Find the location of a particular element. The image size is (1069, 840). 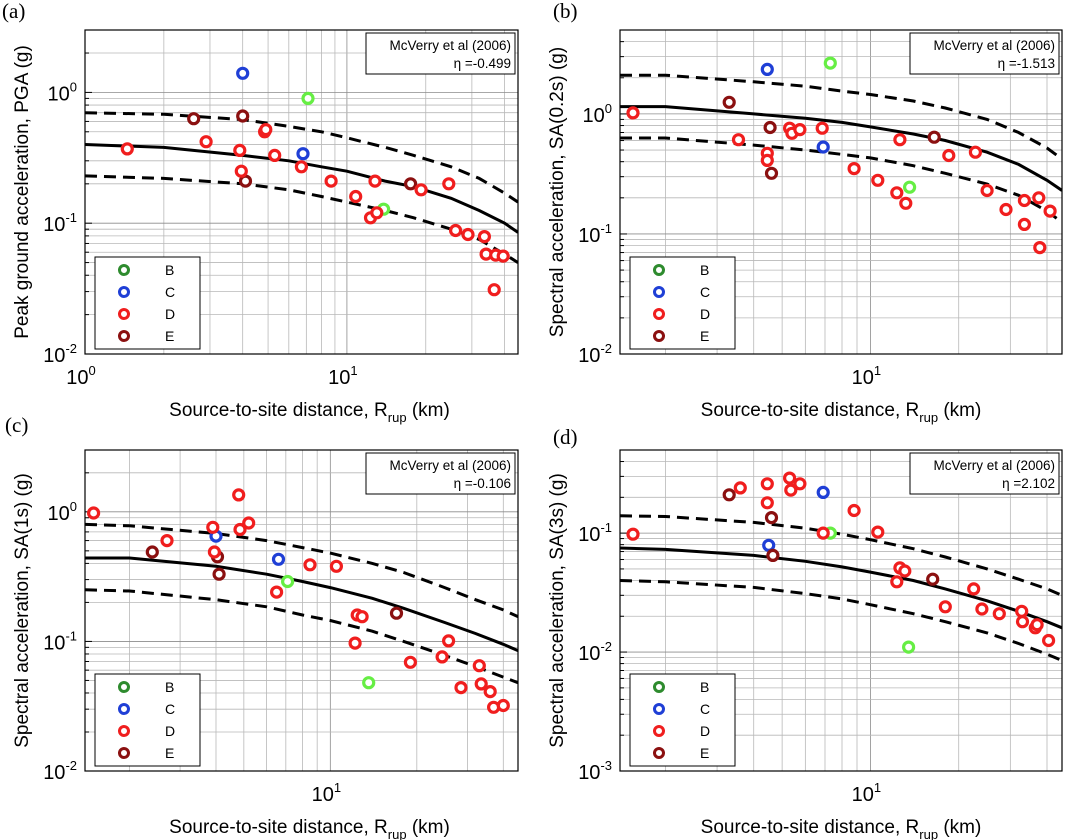

x-axis-label: Source-to-site distance, Rrup (km) is located at coordinates (309, 412).